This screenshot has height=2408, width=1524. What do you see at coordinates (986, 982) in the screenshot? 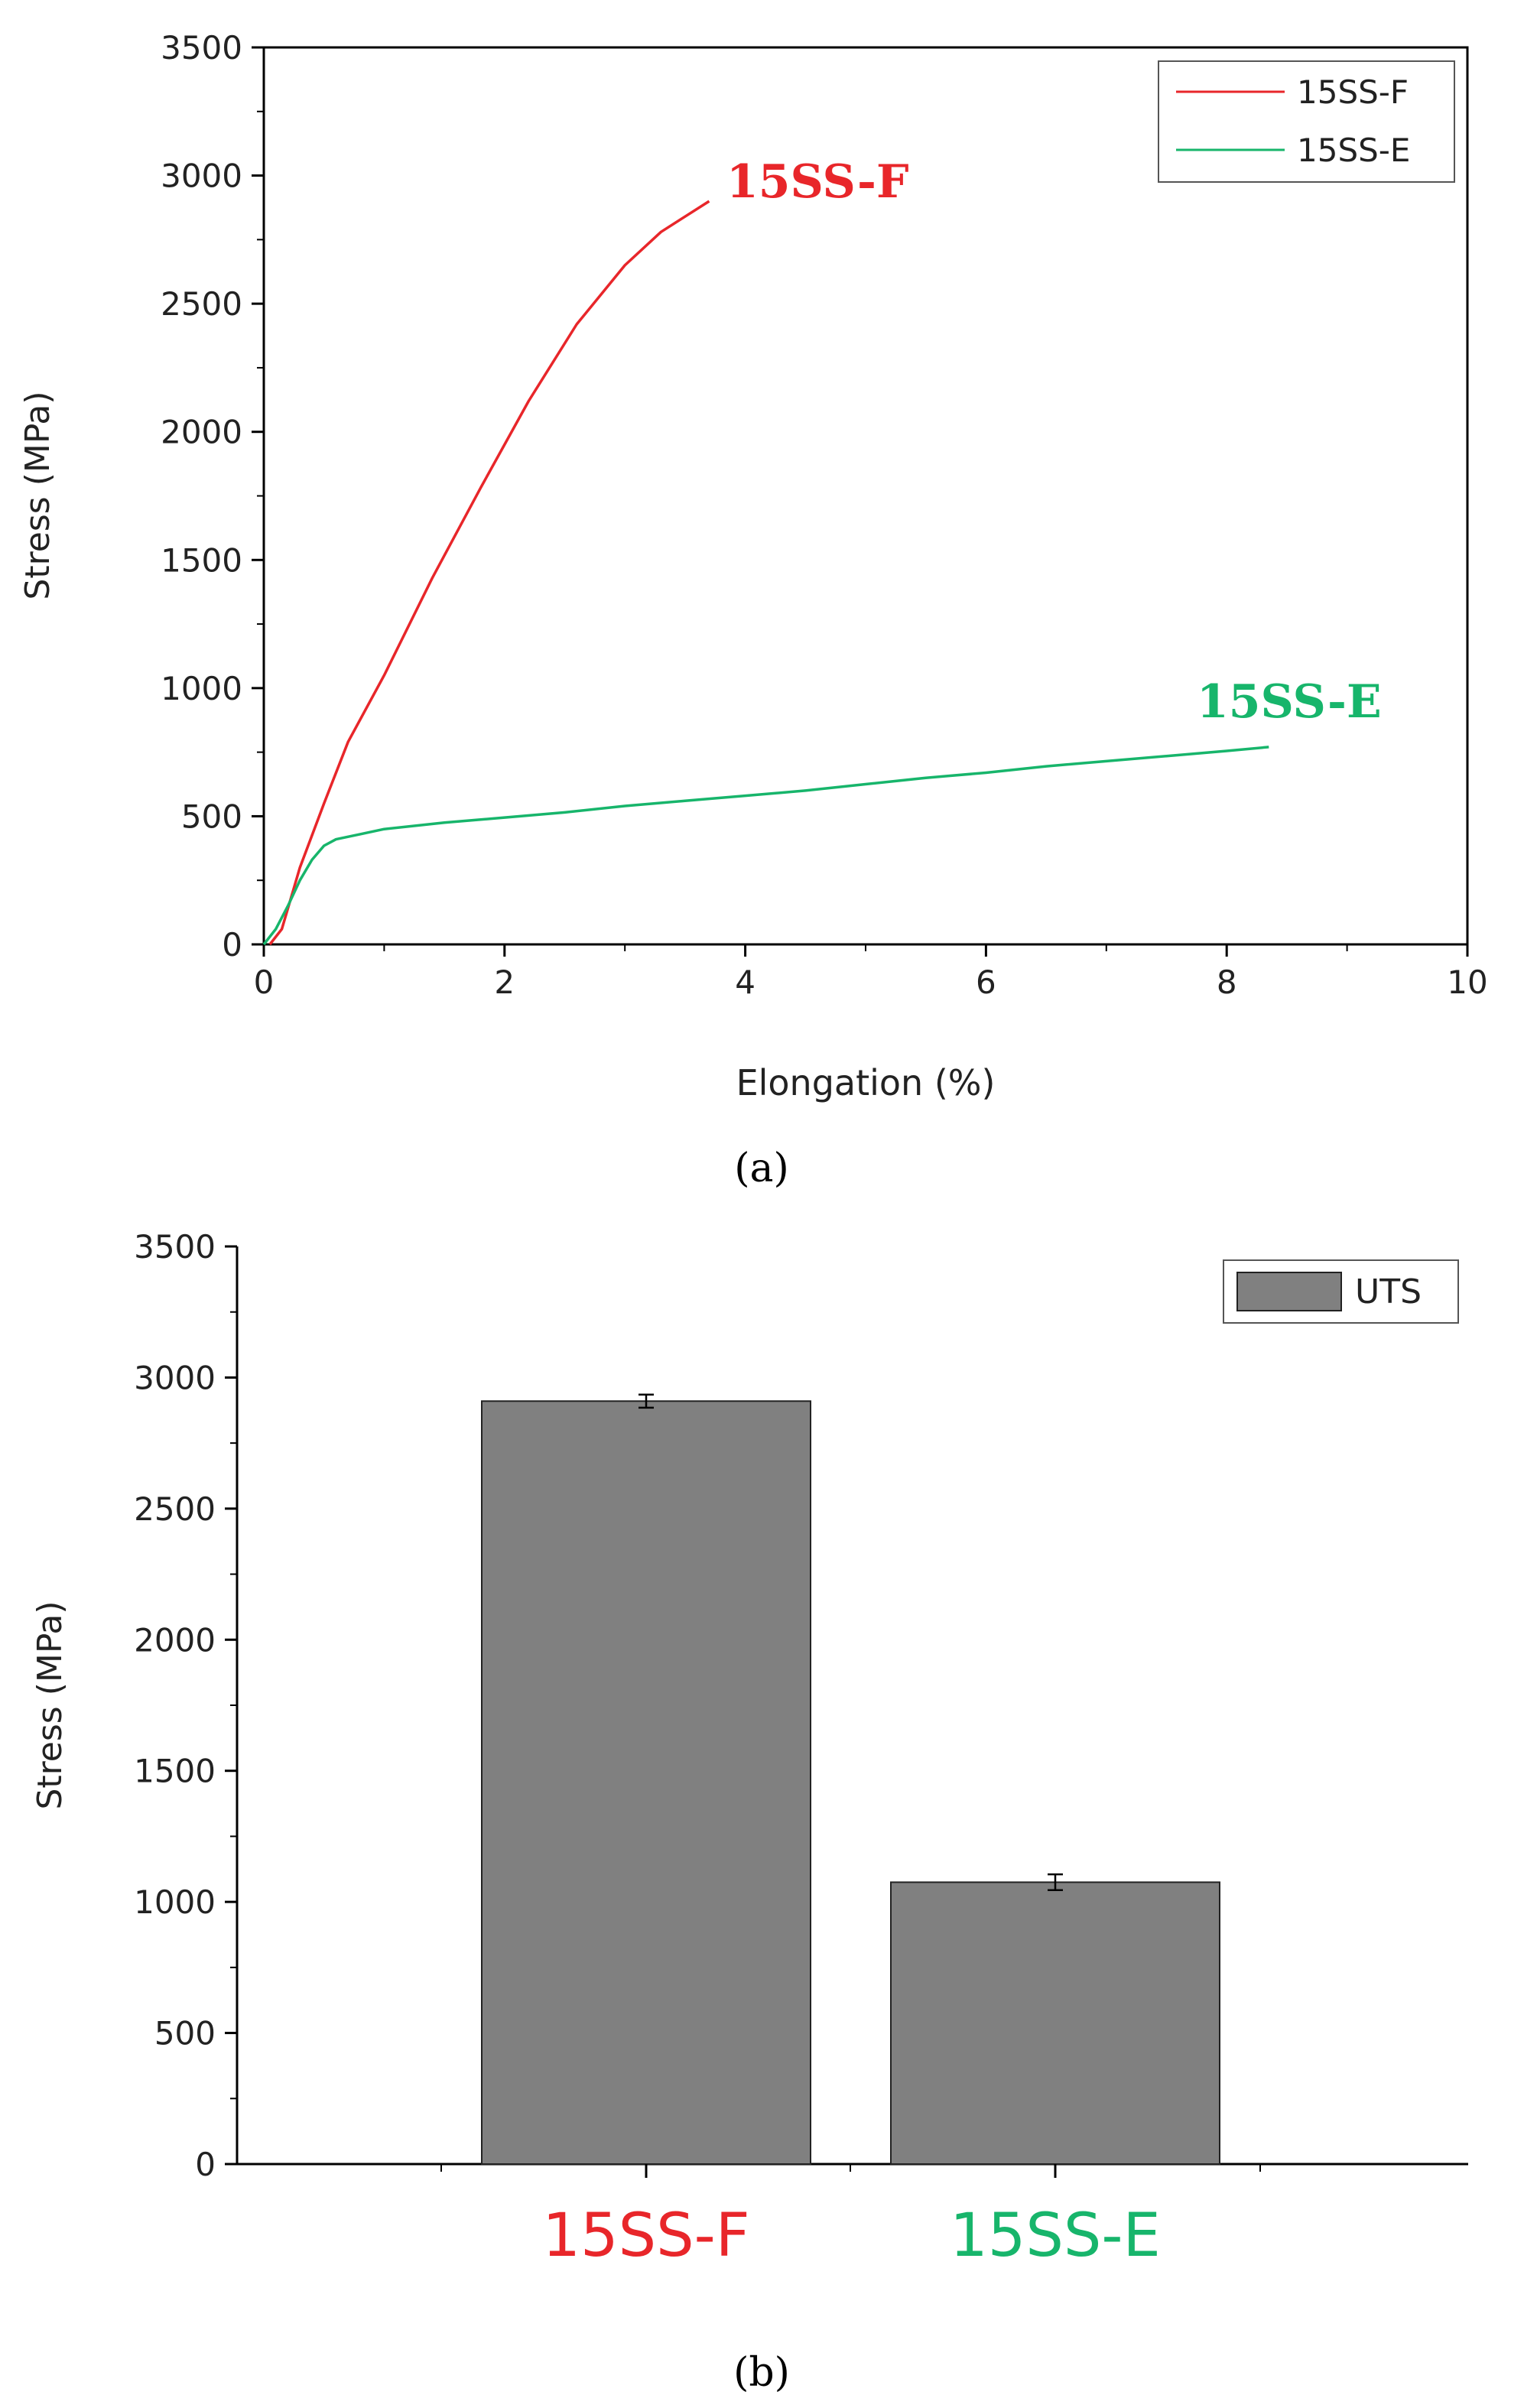
I see `x-tick-label: 6` at bounding box center [986, 982].